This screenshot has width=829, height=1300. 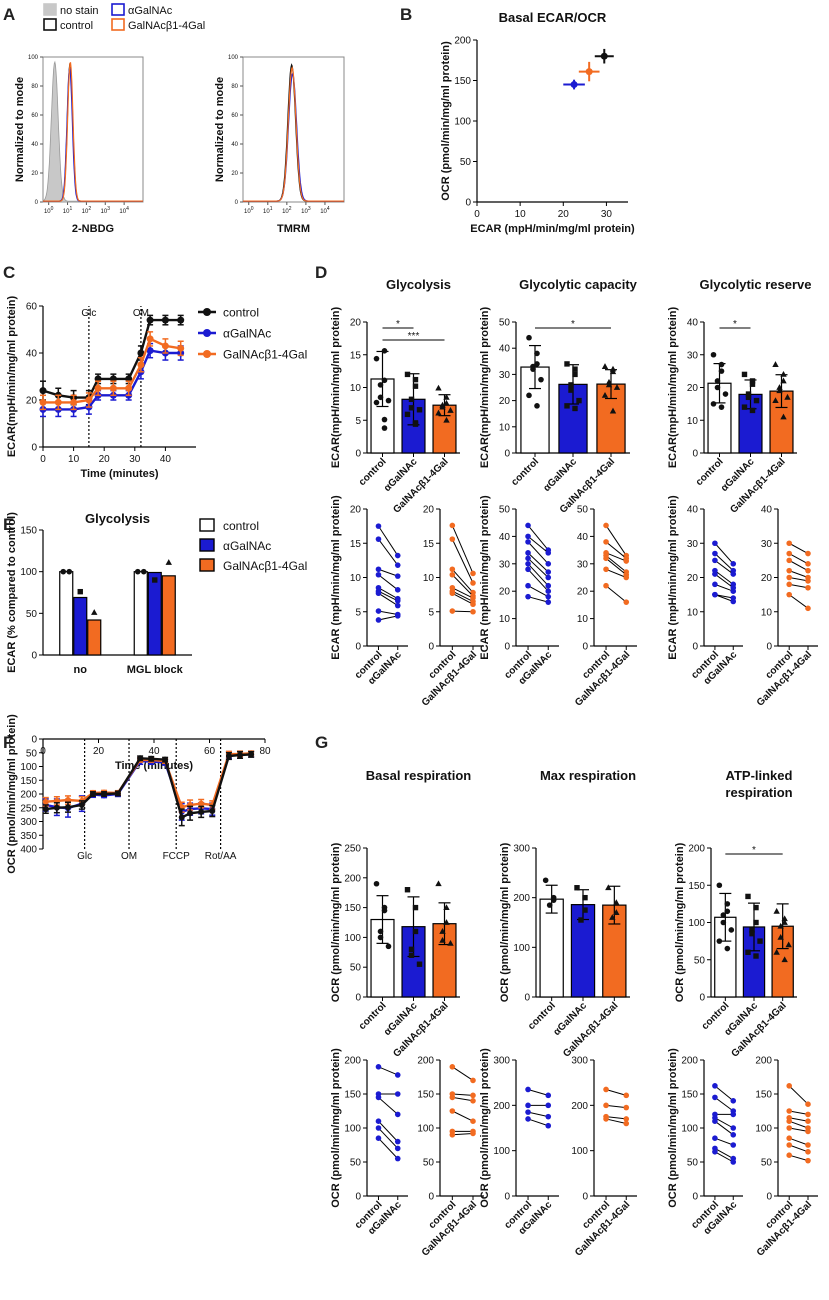 What do you see at coordinates (575, 374) in the screenshot?
I see `chart-glycolytic-capacity-point-square` at bounding box center [575, 374].